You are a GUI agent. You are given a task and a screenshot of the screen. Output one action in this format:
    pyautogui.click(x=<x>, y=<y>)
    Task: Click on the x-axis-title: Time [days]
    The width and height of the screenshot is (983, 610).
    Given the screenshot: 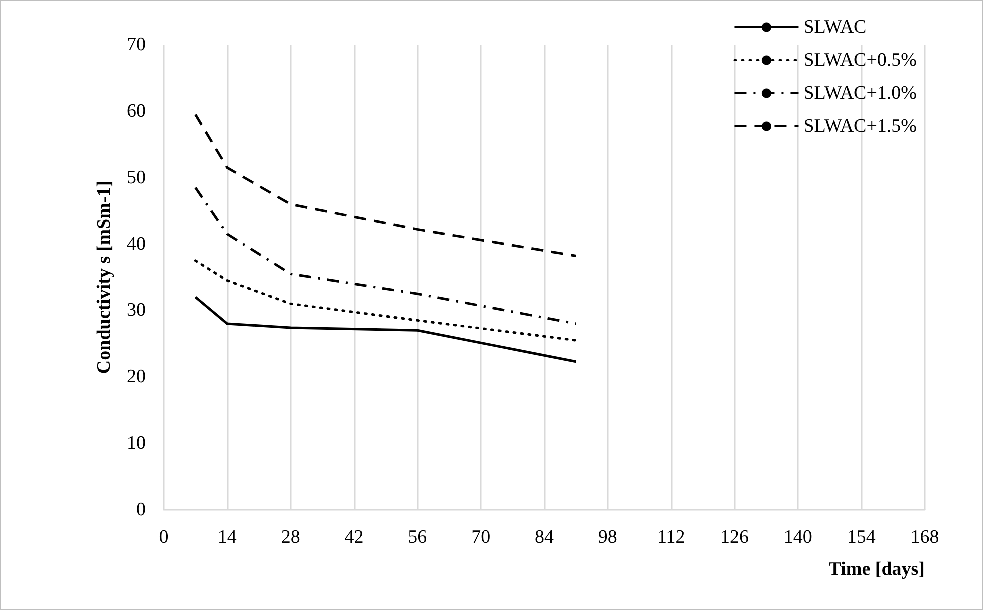 What is the action you would take?
    pyautogui.click(x=876, y=569)
    